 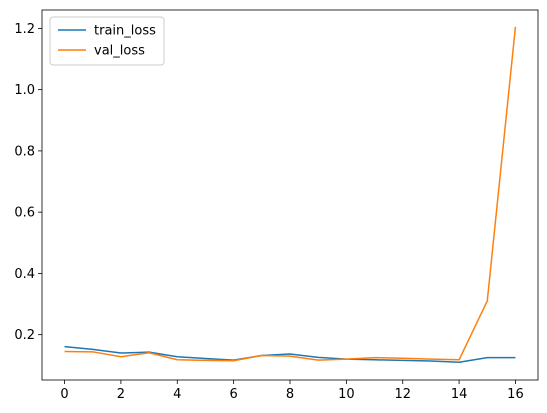 I want to click on legend-box, so click(x=107, y=41).